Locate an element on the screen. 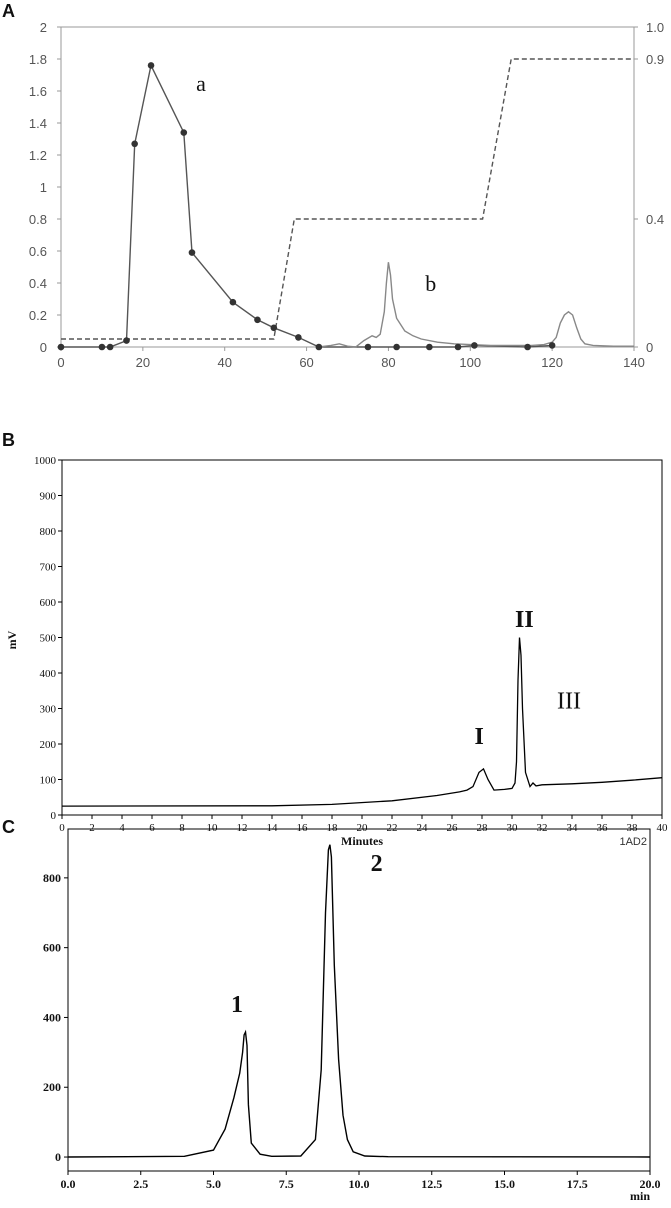 This screenshot has width=671, height=1208. y-tick-label-left-a: 1.4 is located at coordinates (38, 123).